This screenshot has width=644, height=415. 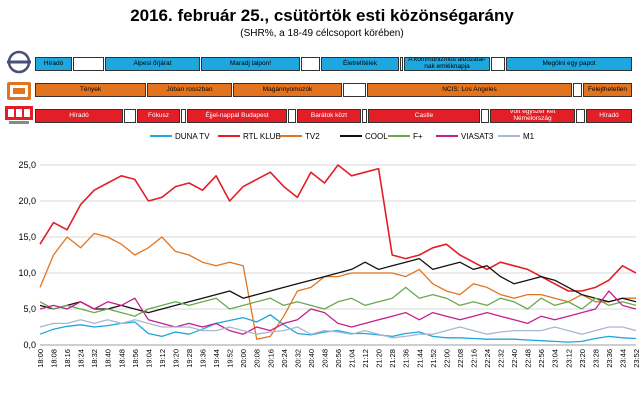 I want to click on y-tick-label-5: 25,0, so click(x=27, y=165).